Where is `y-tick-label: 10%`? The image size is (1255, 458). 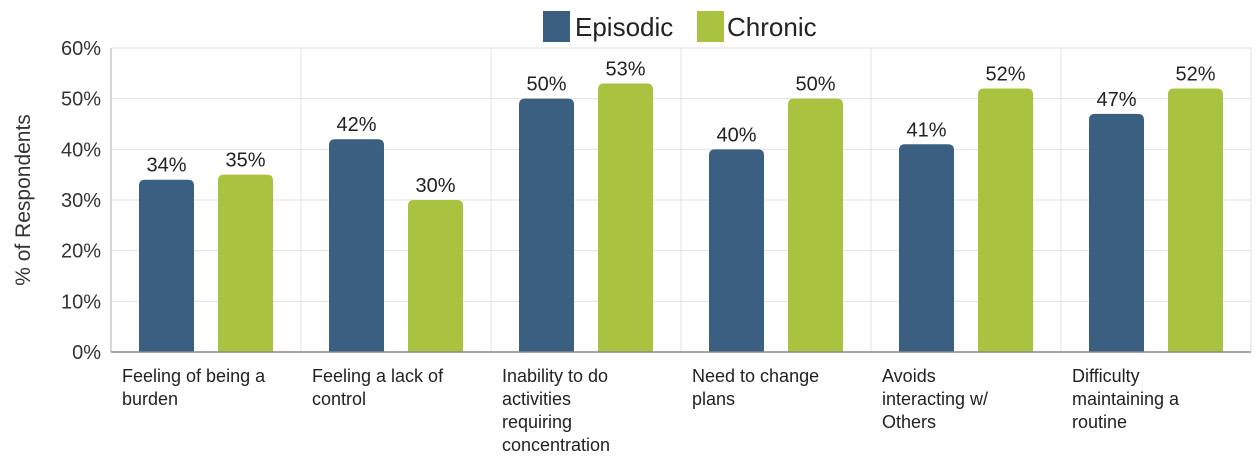 y-tick-label: 10% is located at coordinates (81, 302).